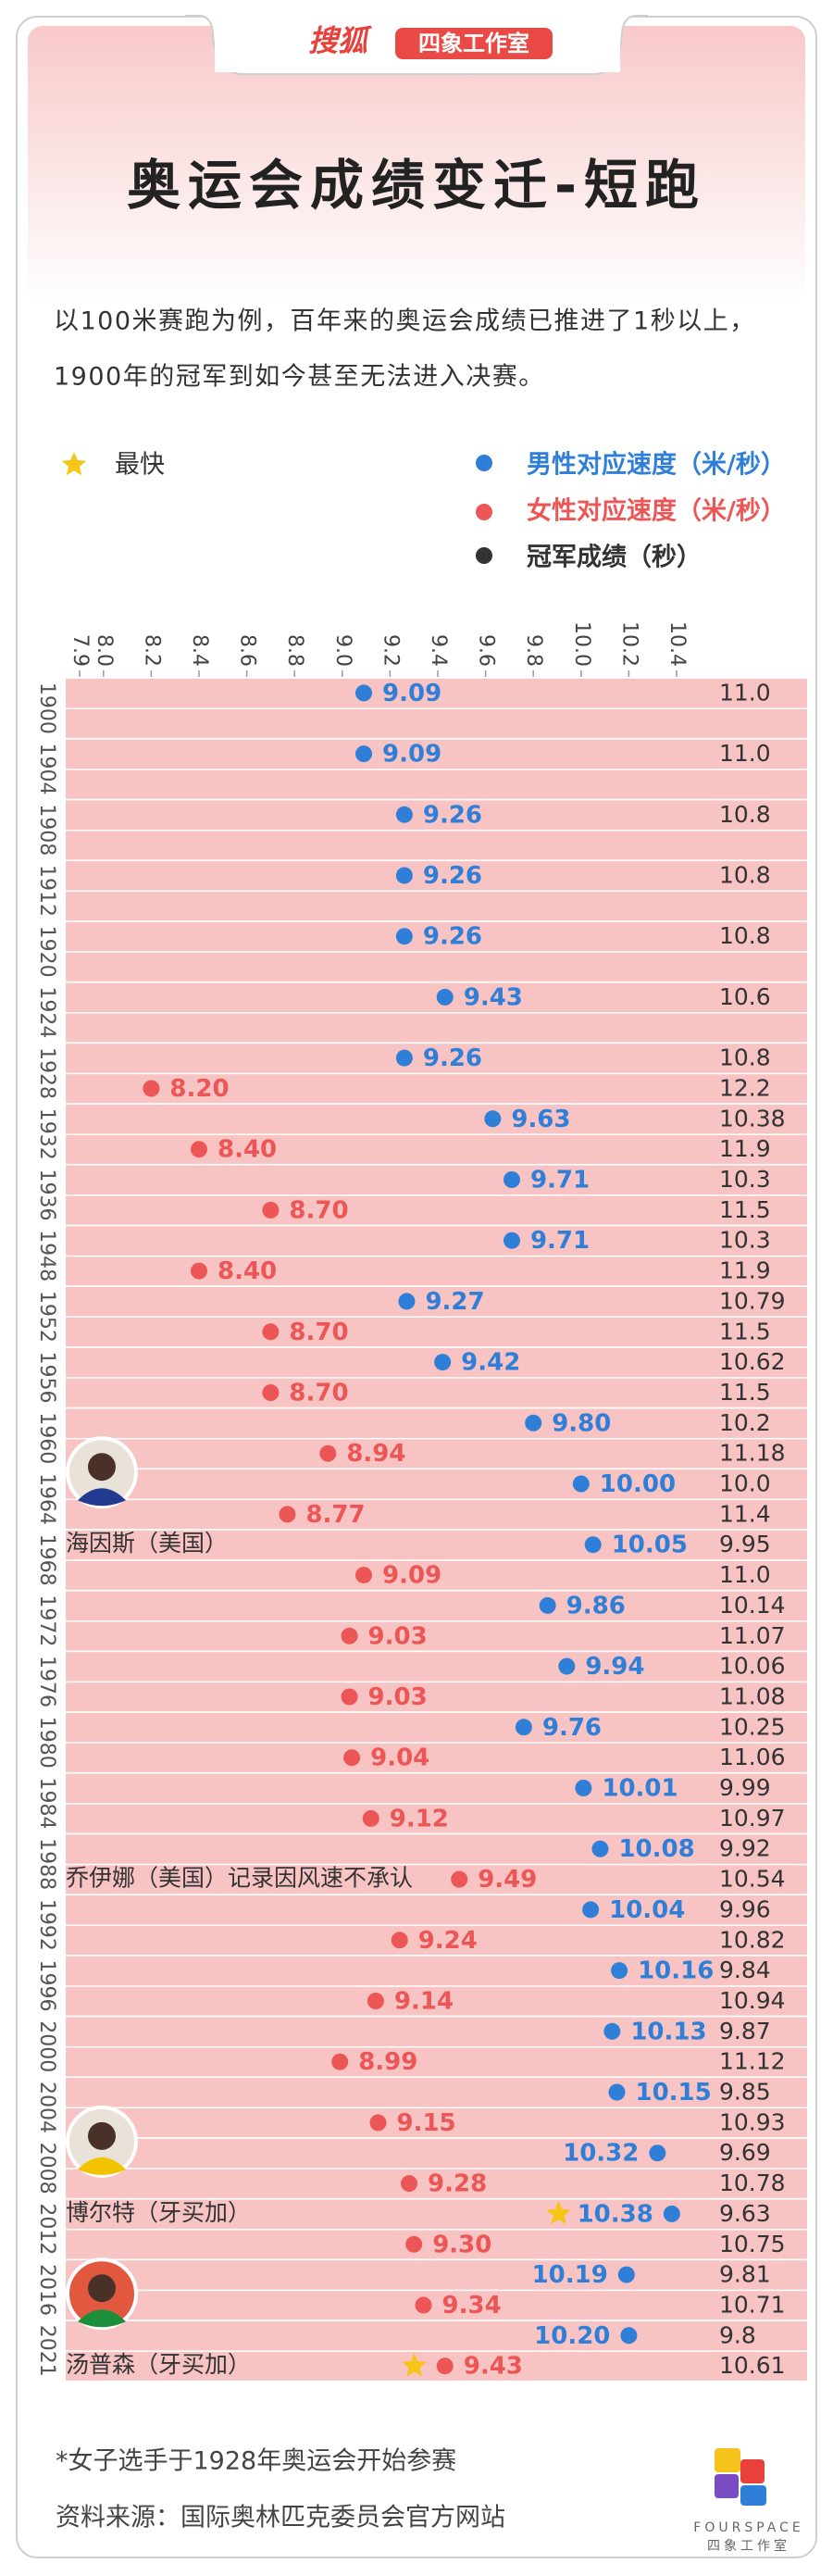 Image resolution: width=833 pixels, height=2576 pixels. I want to click on value-label: 8.94, so click(376, 1454).